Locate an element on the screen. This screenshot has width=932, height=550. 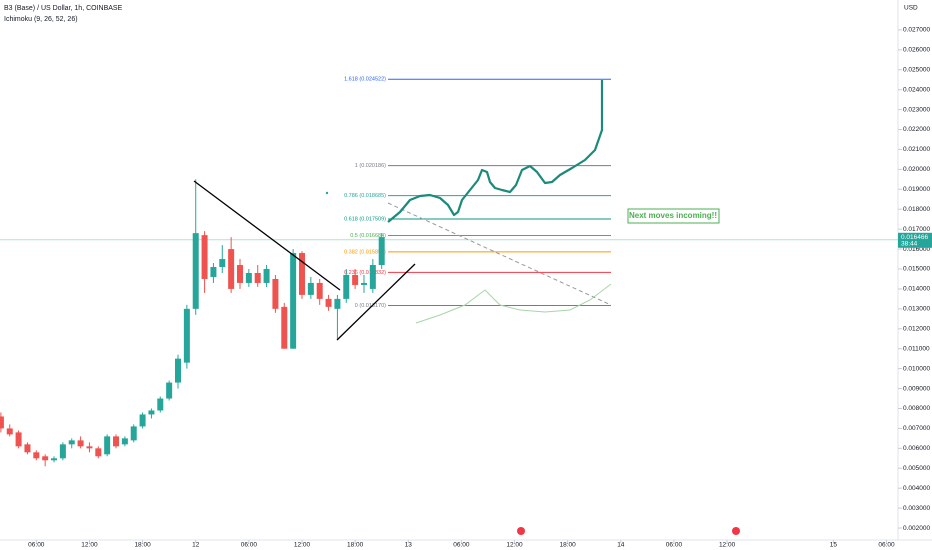
fib-label: 0.5 (0.016684) is located at coordinates (368, 236).